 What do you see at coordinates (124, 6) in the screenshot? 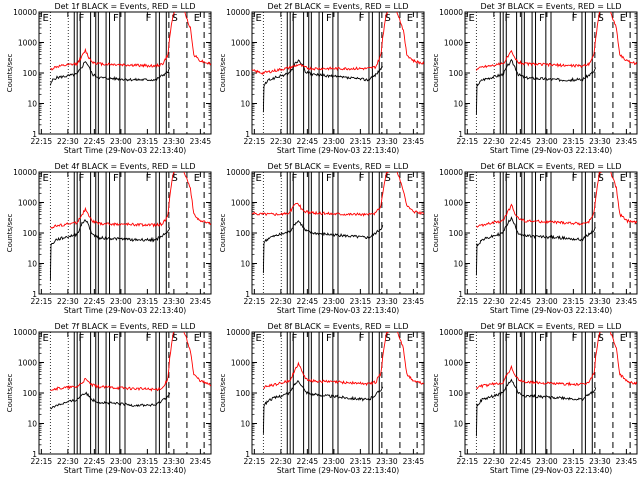
I see `chart-title: Det 1f BLACK = Events, RED = LLD` at bounding box center [124, 6].